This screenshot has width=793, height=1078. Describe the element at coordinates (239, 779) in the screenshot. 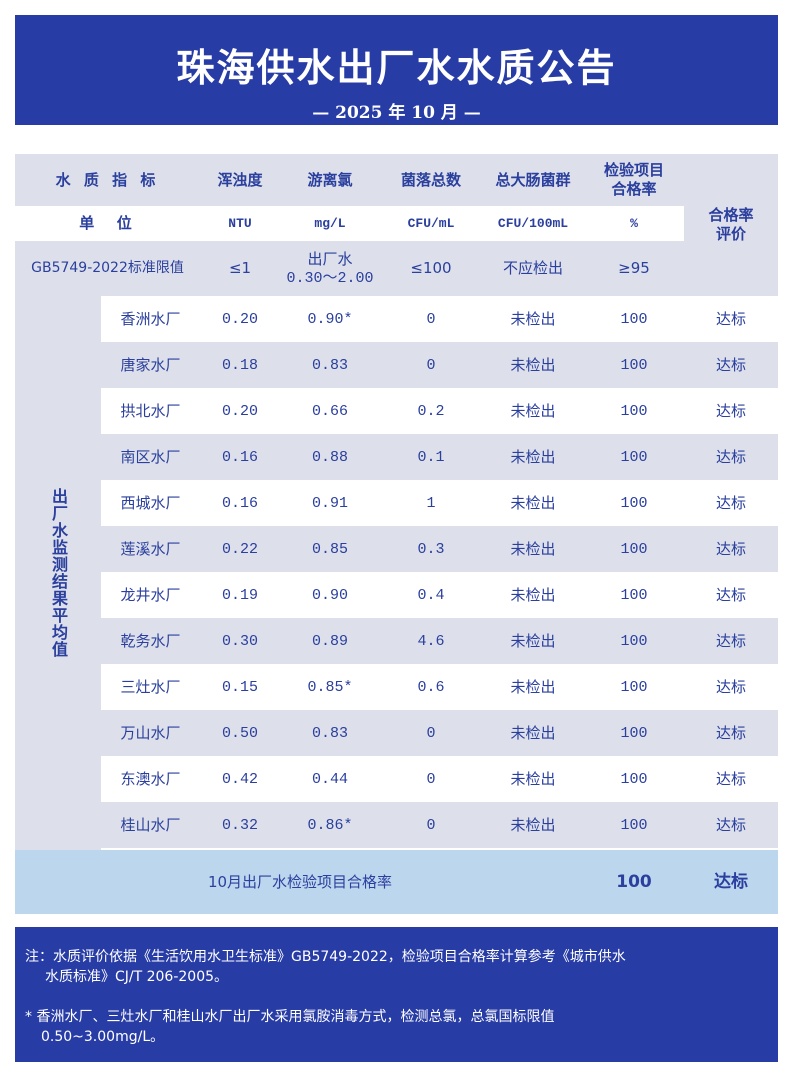

I see `cell-turbidity: 0.42` at that location.